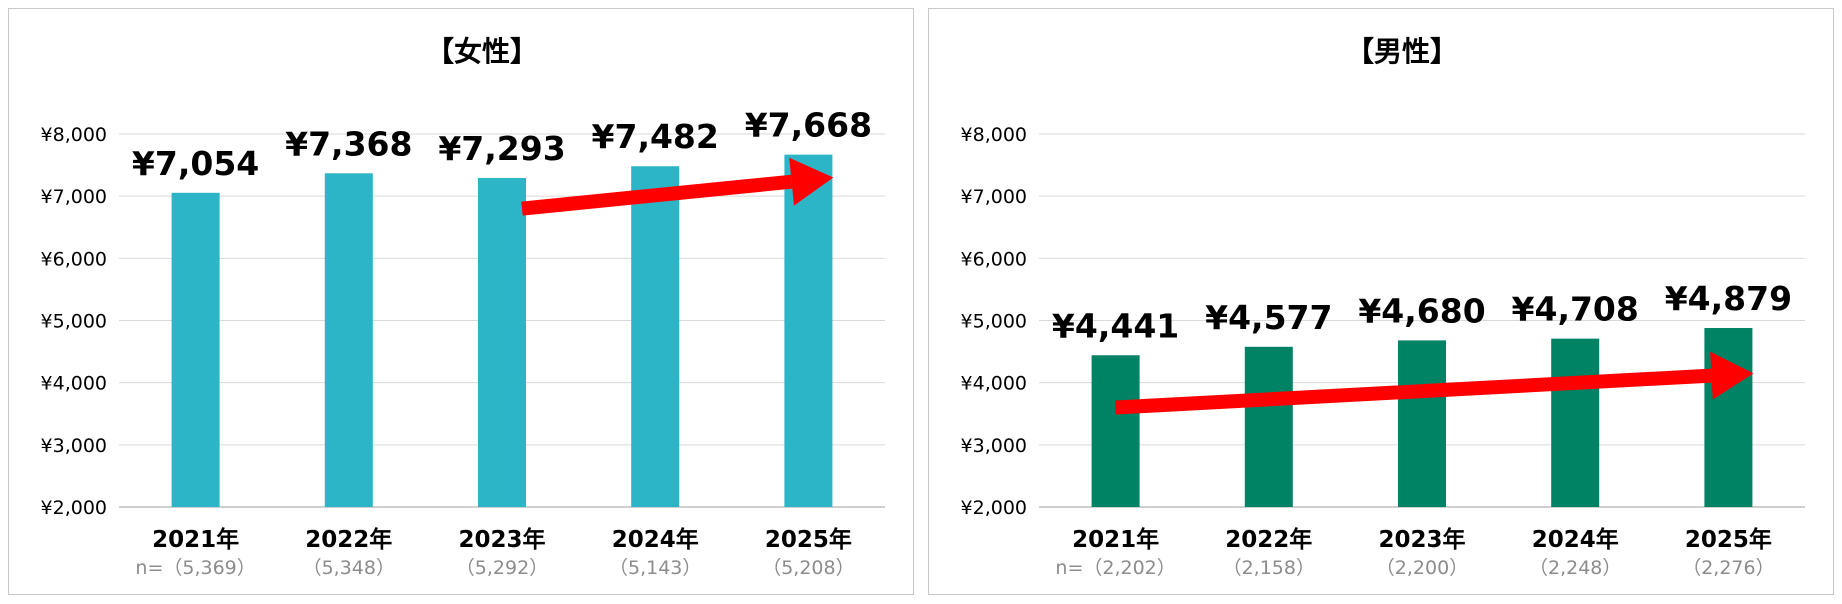  I want to click on female-bar-2023年, so click(502, 342).